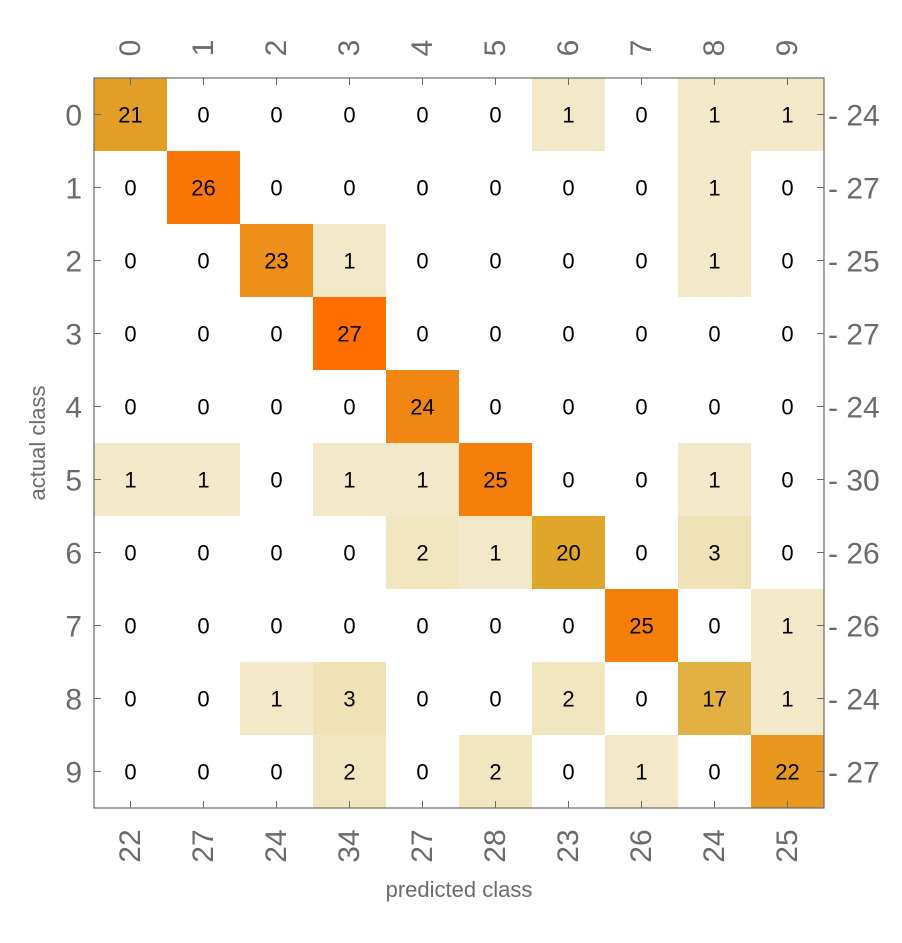 This screenshot has width=902, height=943. What do you see at coordinates (641, 334) in the screenshot?
I see `cell-value-3-7: 0` at bounding box center [641, 334].